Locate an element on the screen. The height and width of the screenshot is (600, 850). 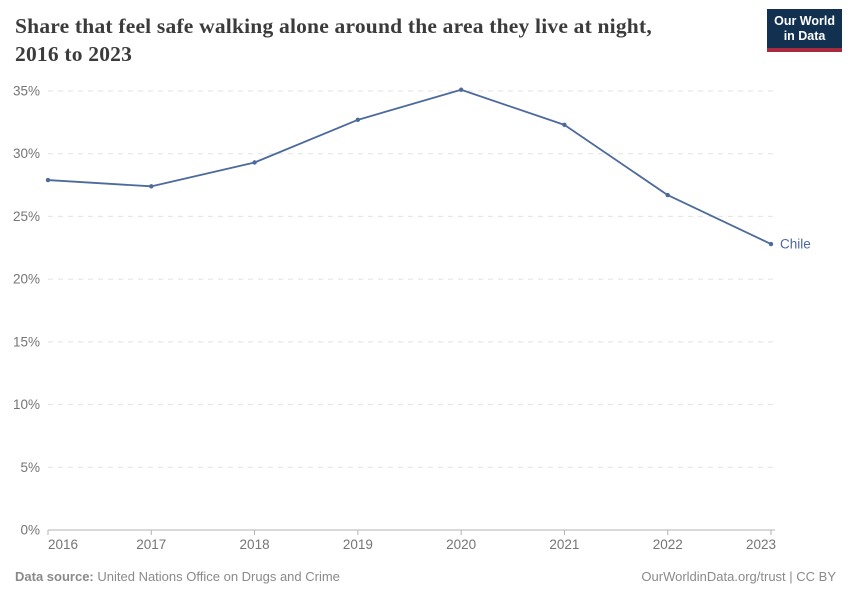
x-tick-label: 2020 is located at coordinates (461, 544).